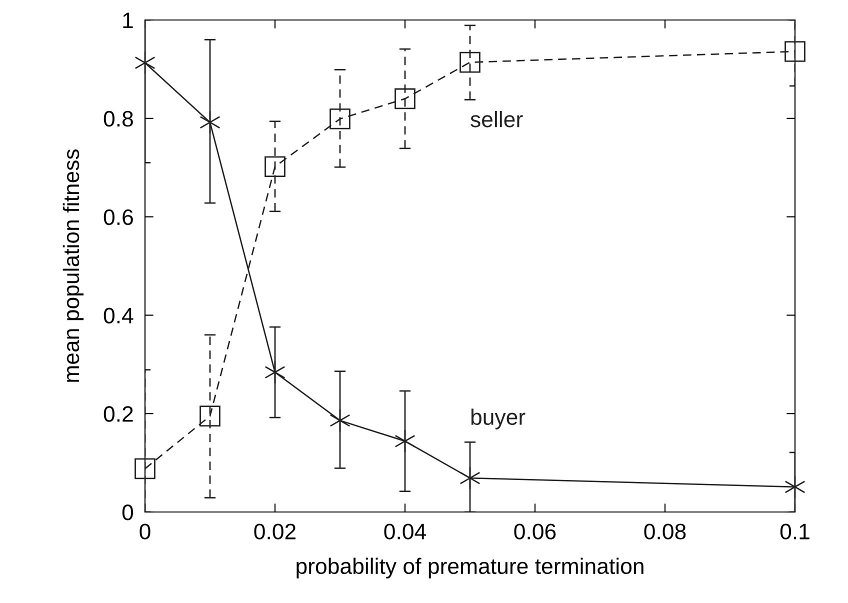 Image resolution: width=848 pixels, height=603 pixels. Describe the element at coordinates (470, 568) in the screenshot. I see `x-axis-title: probability of premature termination` at that location.